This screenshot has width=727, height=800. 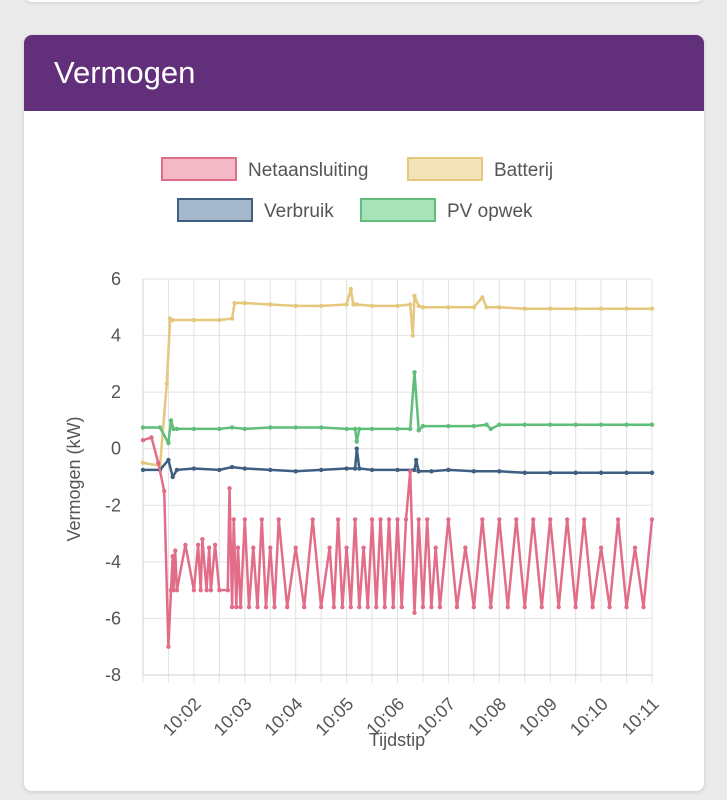 I want to click on legend-label-2: Verbruik, so click(x=299, y=211).